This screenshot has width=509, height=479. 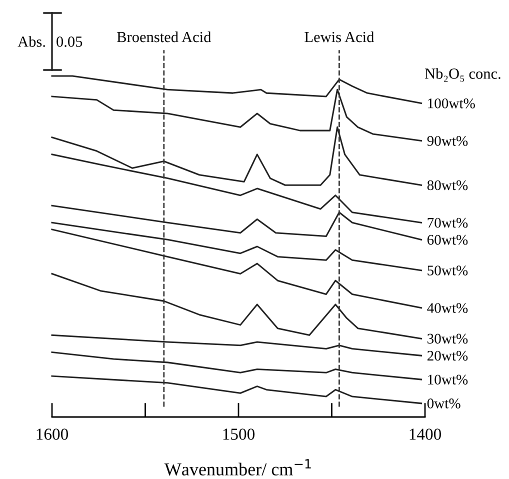 I want to click on series-label: 70wt%, so click(x=448, y=223).